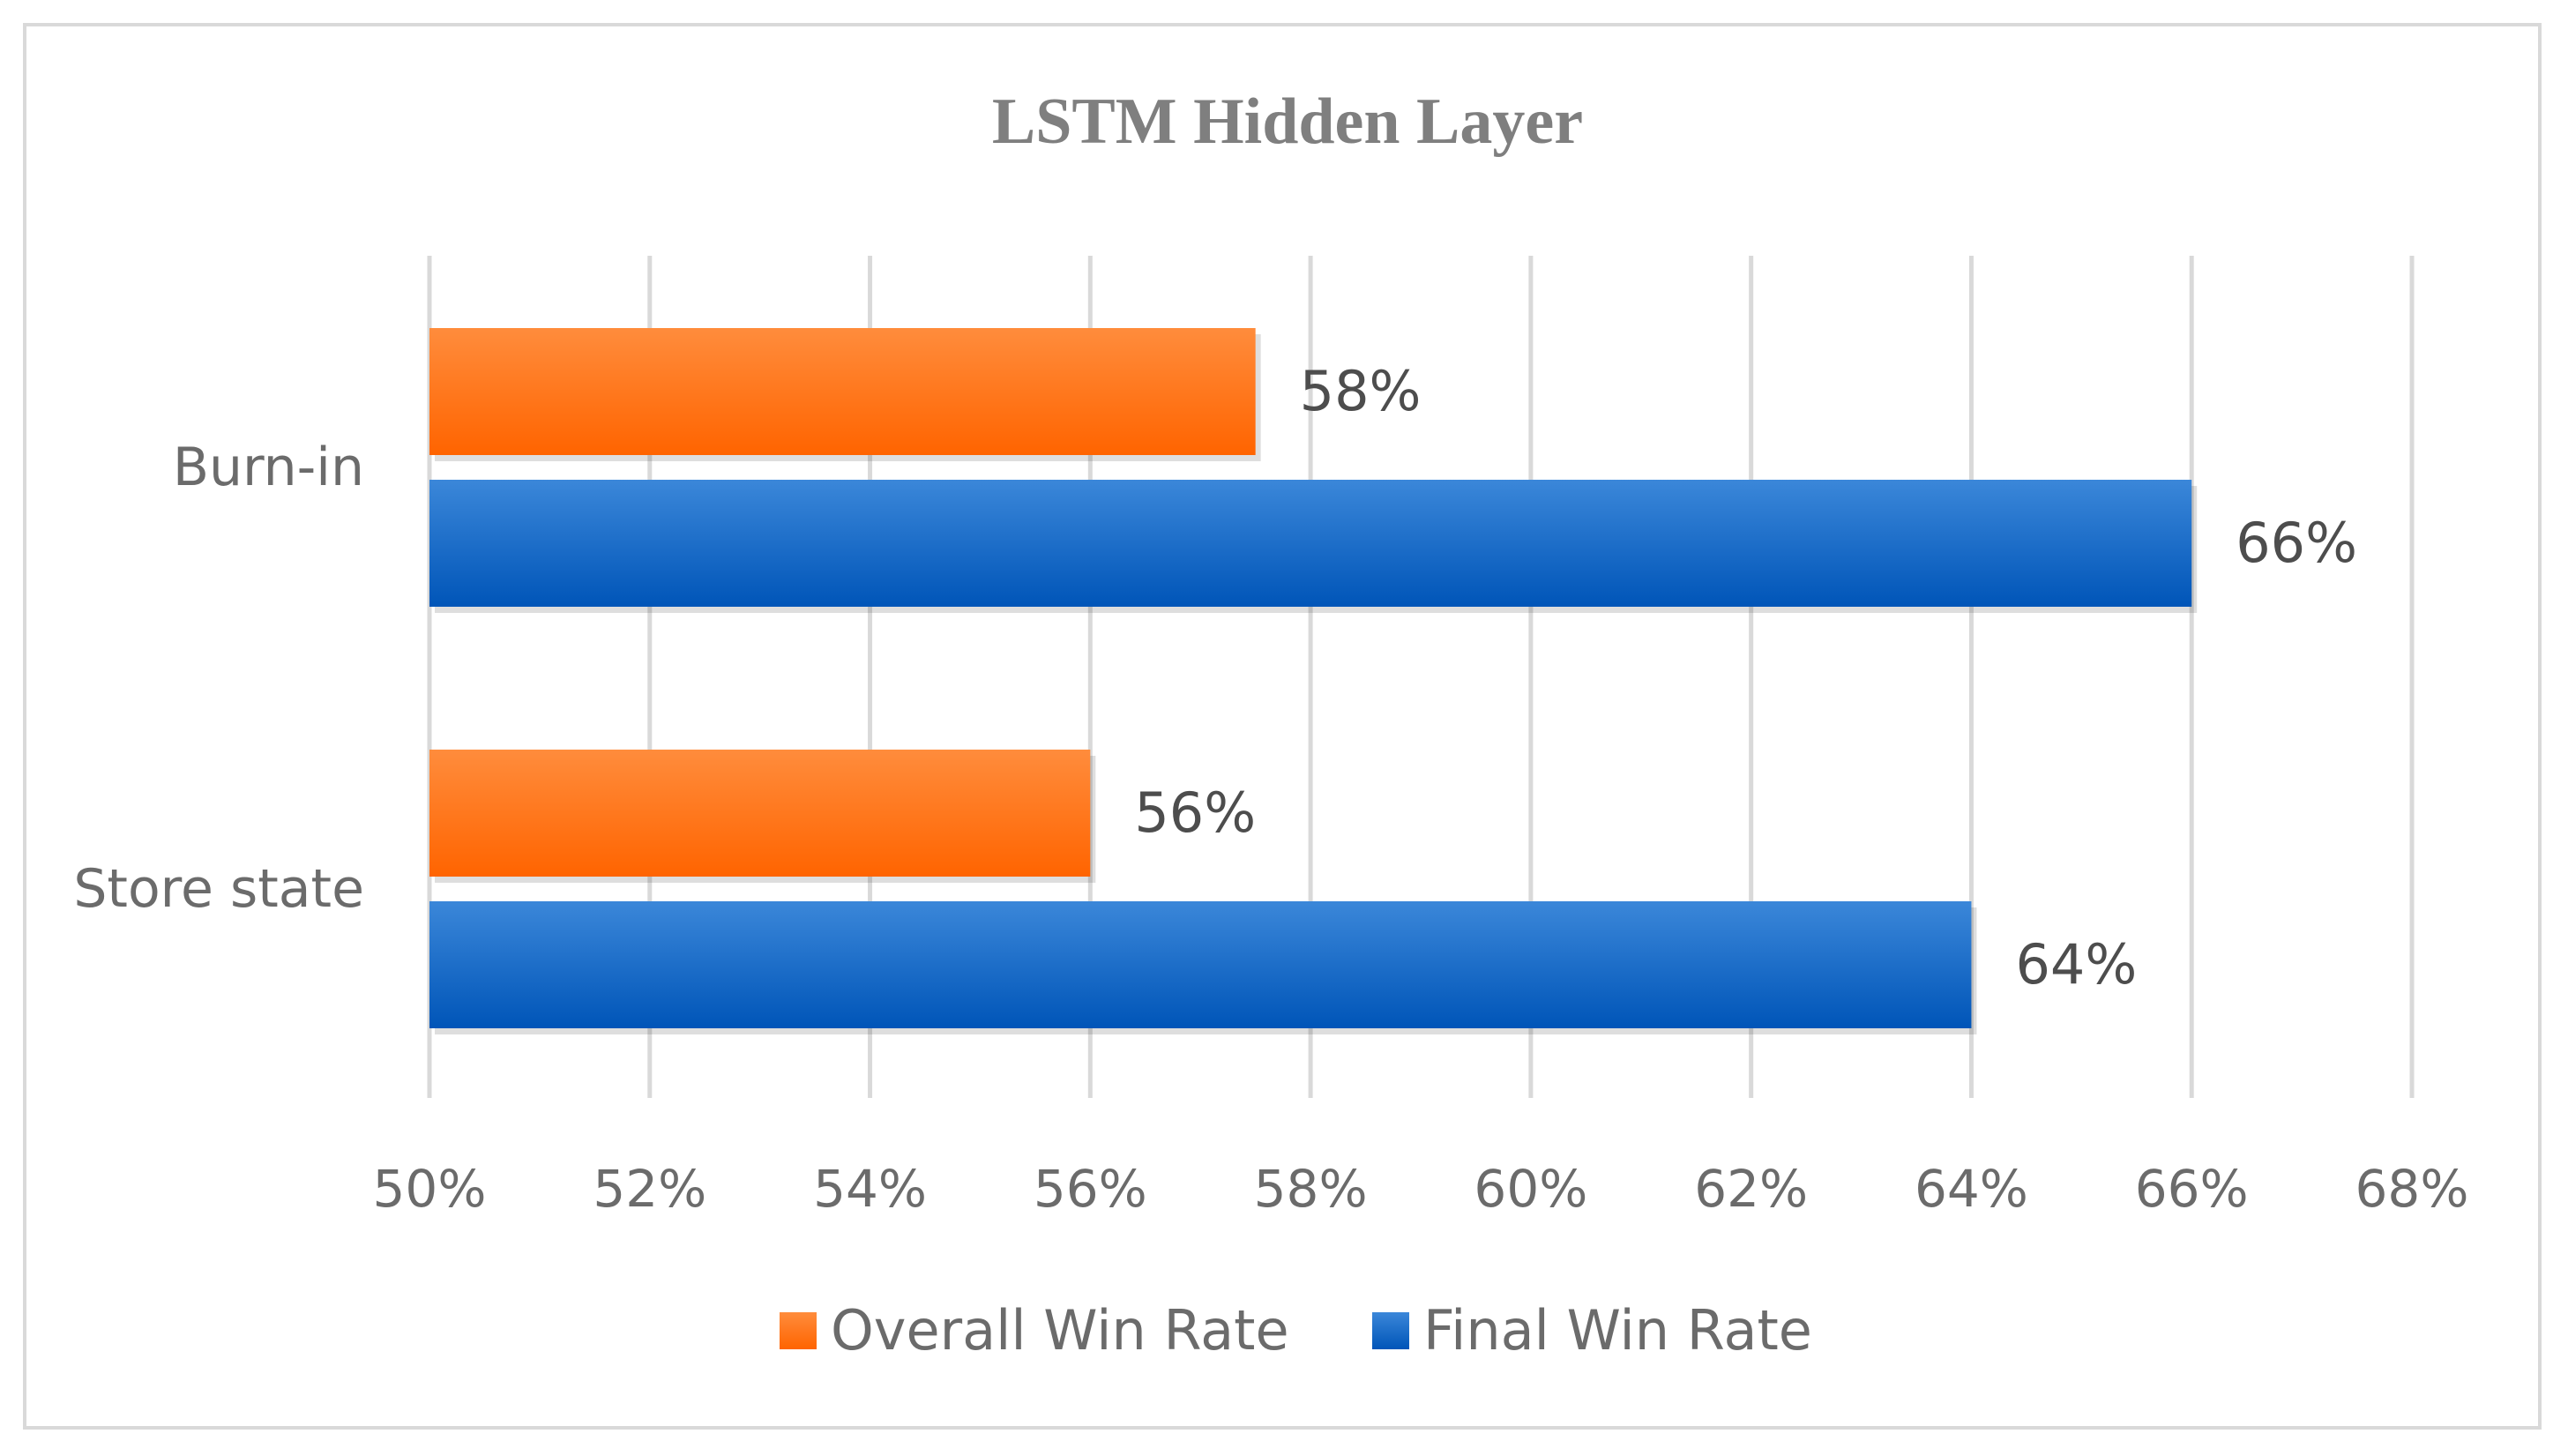 Image resolution: width=2568 pixels, height=1456 pixels. What do you see at coordinates (218, 889) in the screenshot?
I see `category-label: Store state` at bounding box center [218, 889].